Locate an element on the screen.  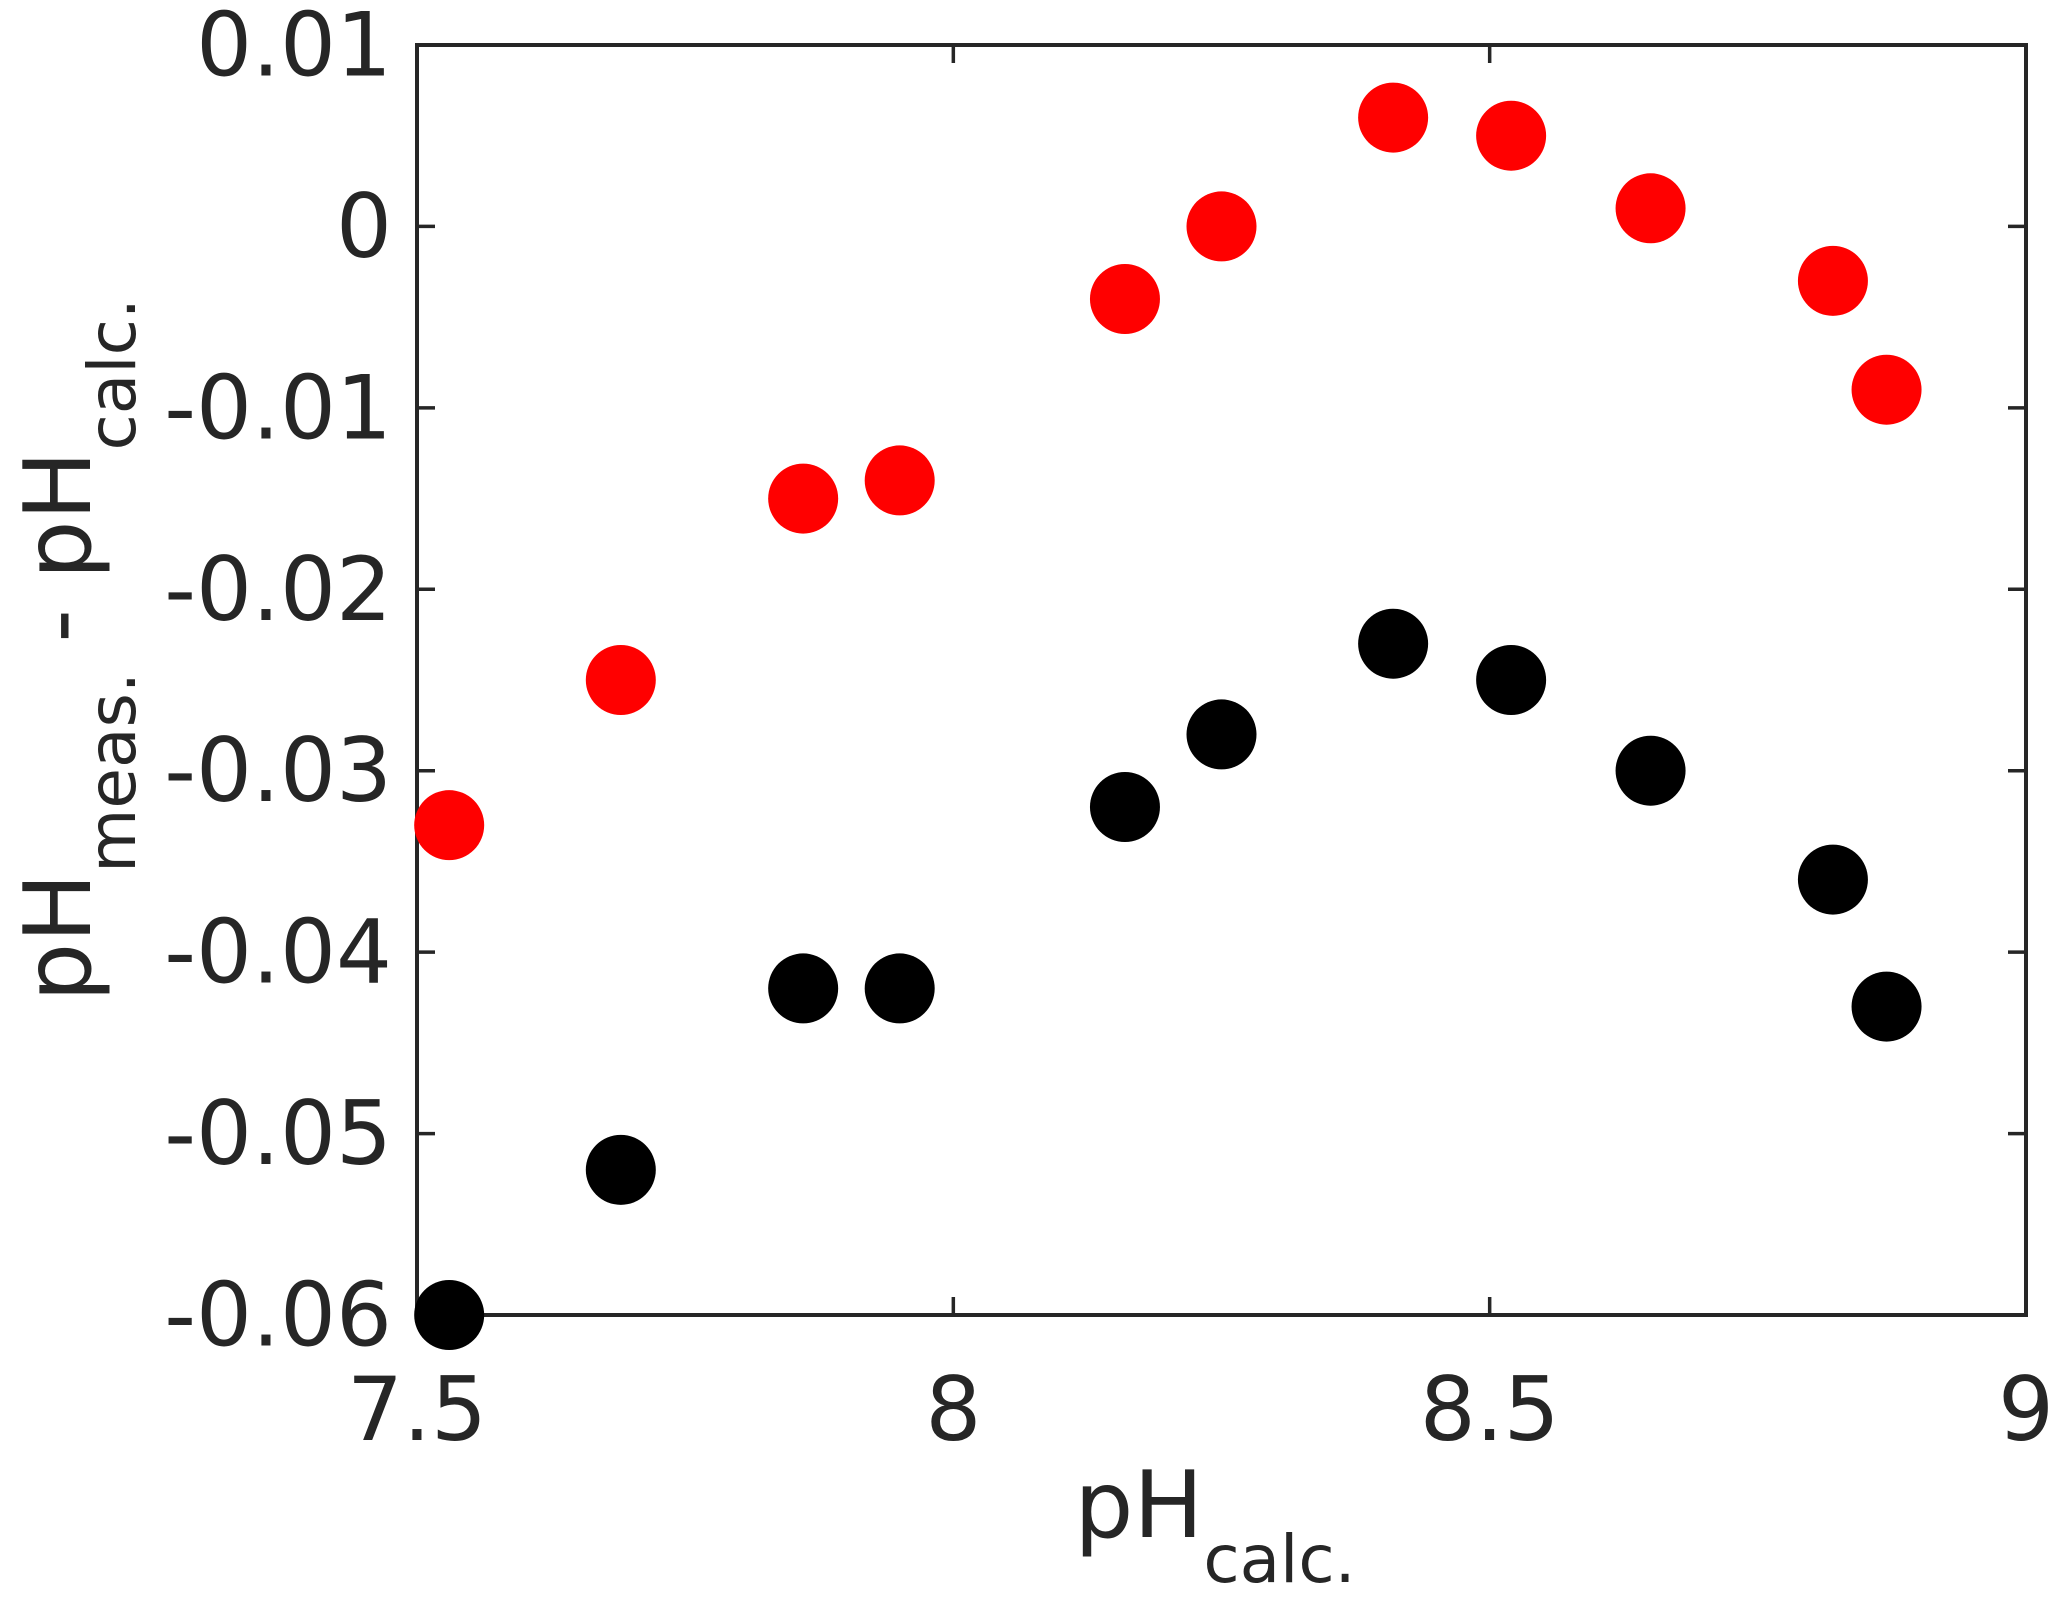
x-tick-label: 8 is located at coordinates (953, 1409).